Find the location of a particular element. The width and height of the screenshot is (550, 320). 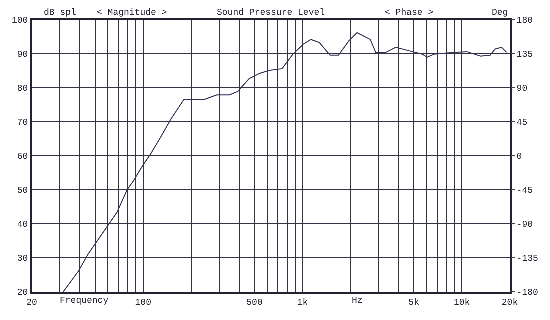

x-tick-label: 500 is located at coordinates (254, 303).